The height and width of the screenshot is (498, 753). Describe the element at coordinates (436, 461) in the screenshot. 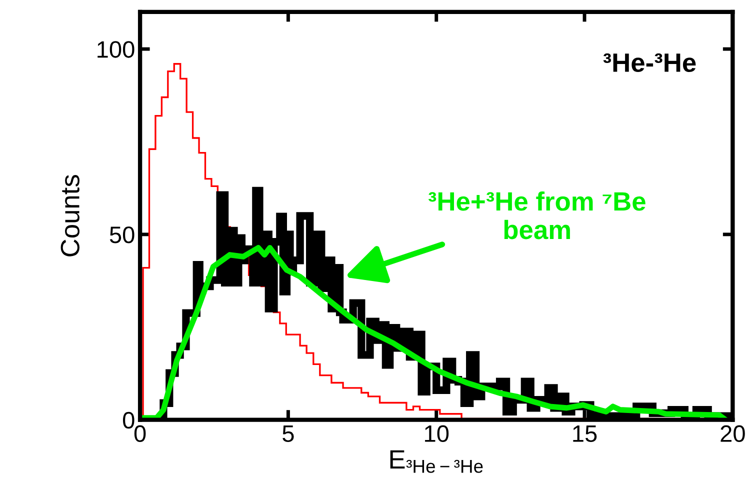

I see `x-axis-title: E$_{³He−³He}$` at that location.